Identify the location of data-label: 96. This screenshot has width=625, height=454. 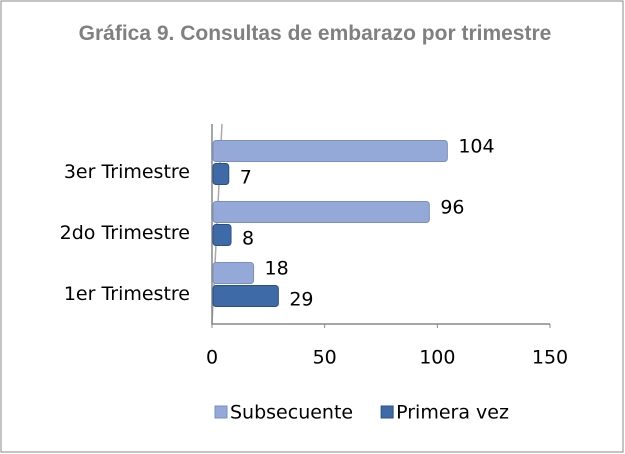
(452, 208).